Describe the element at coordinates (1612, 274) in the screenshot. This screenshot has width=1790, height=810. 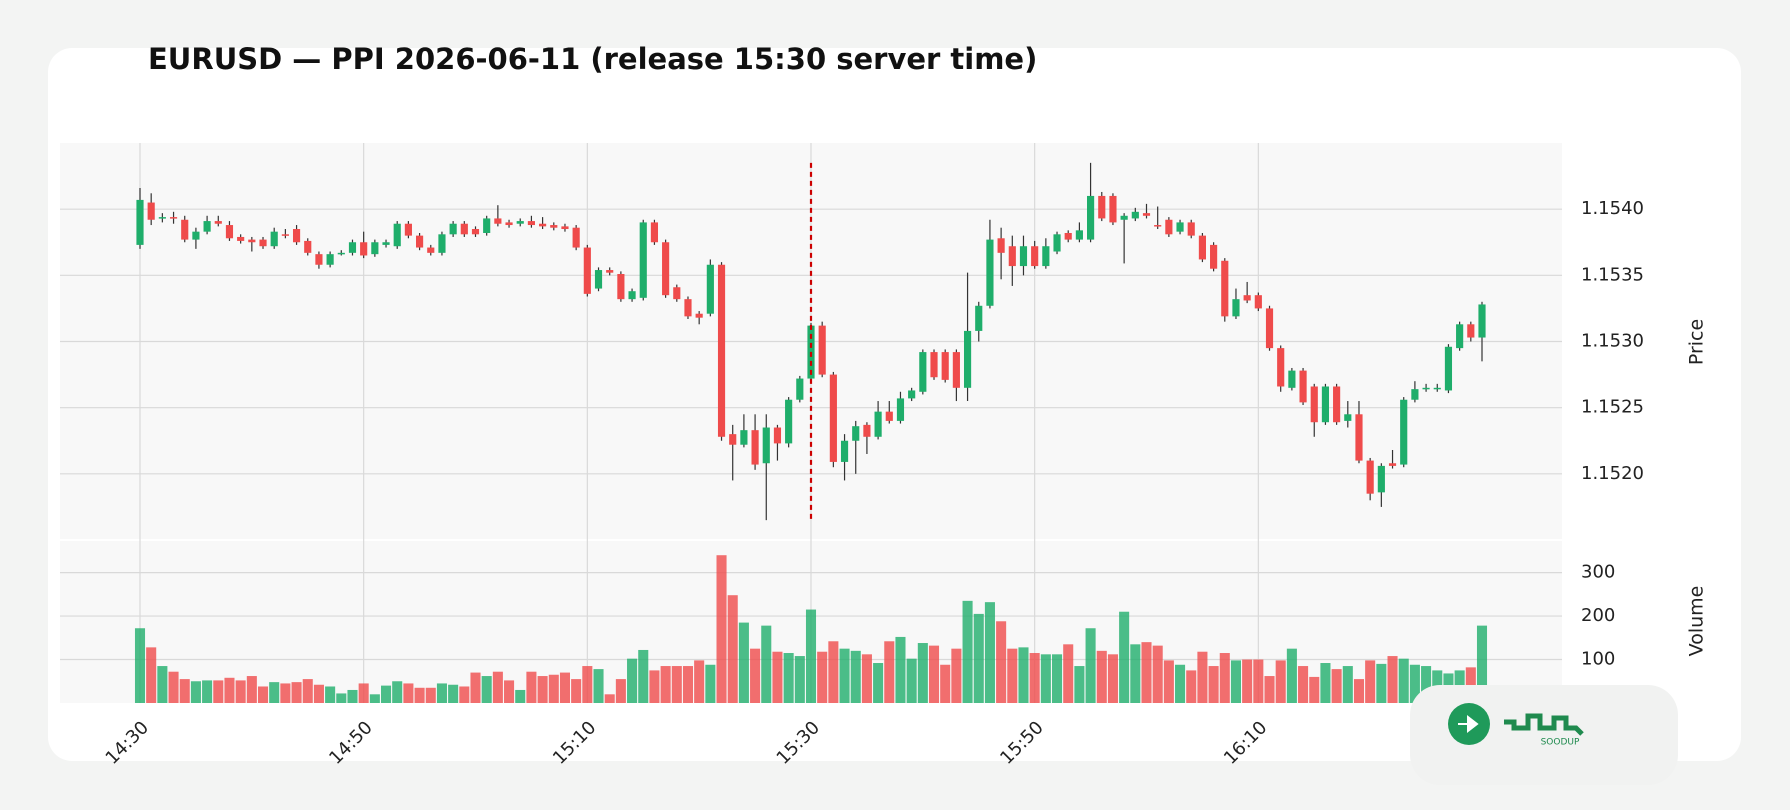
I see `y-tick-label: 1.1535` at that location.